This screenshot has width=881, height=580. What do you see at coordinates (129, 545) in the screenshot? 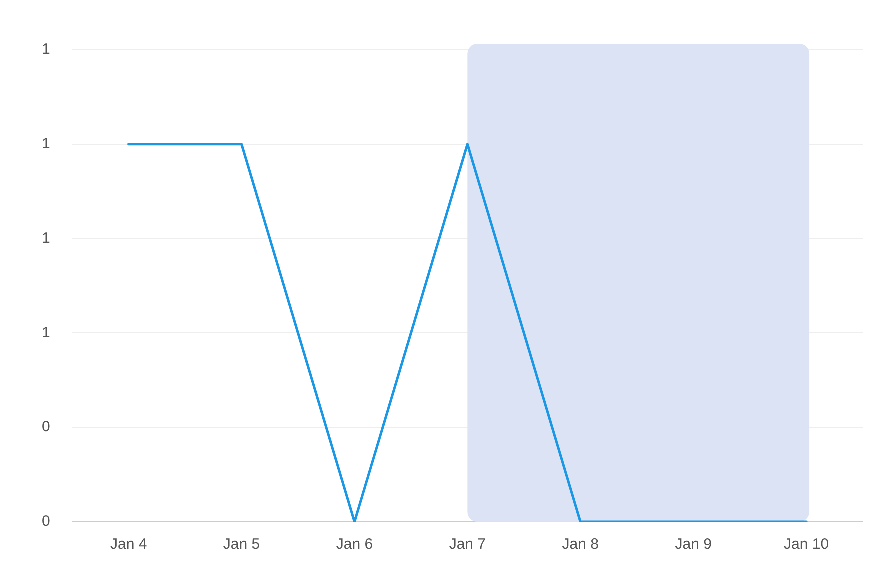
I see `x-tick-label: Jan 4` at bounding box center [129, 545].